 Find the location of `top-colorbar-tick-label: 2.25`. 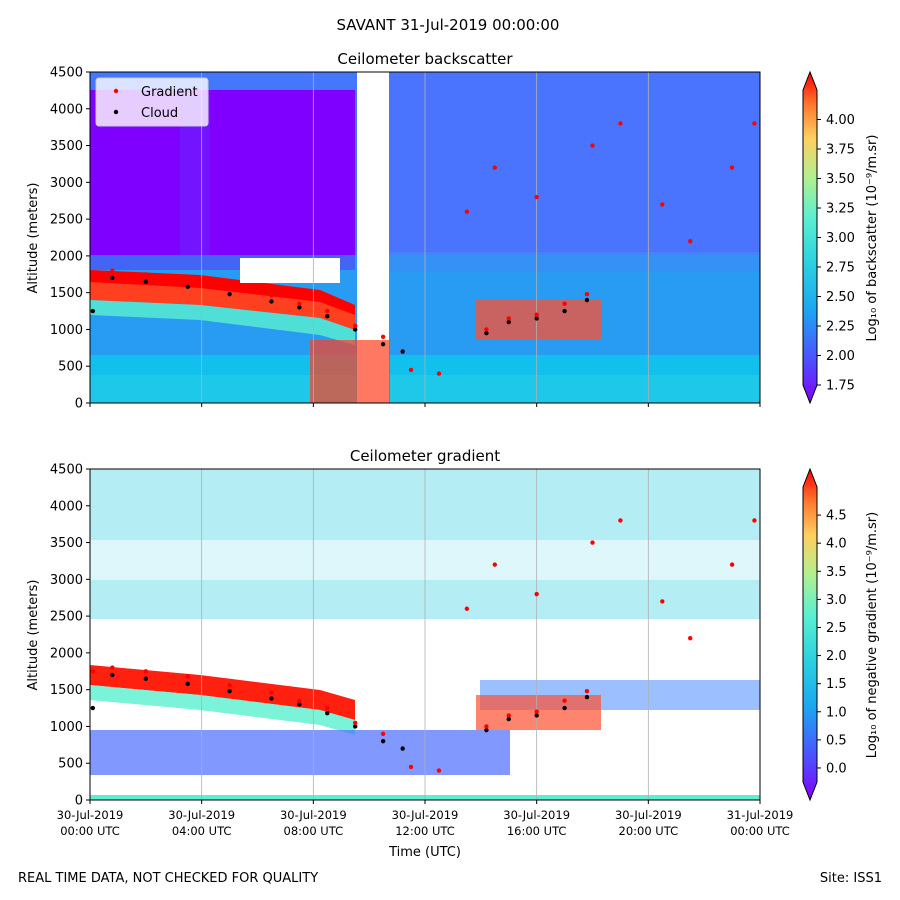

top-colorbar-tick-label: 2.25 is located at coordinates (840, 327).